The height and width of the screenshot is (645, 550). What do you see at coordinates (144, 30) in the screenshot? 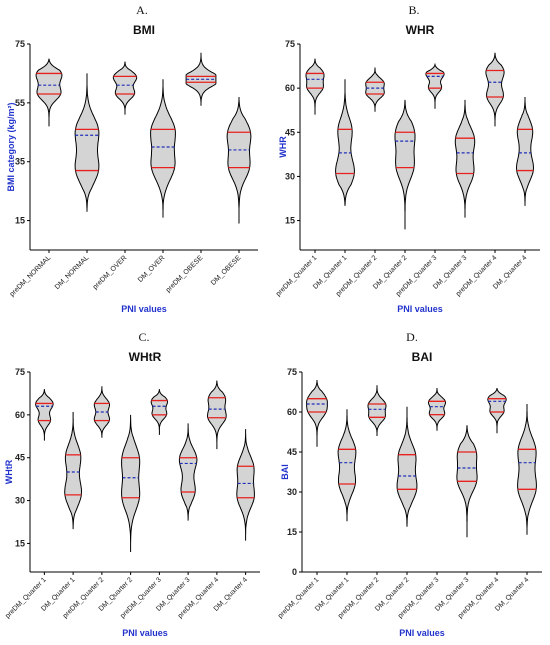
I see `chart-title: BMI` at bounding box center [144, 30].